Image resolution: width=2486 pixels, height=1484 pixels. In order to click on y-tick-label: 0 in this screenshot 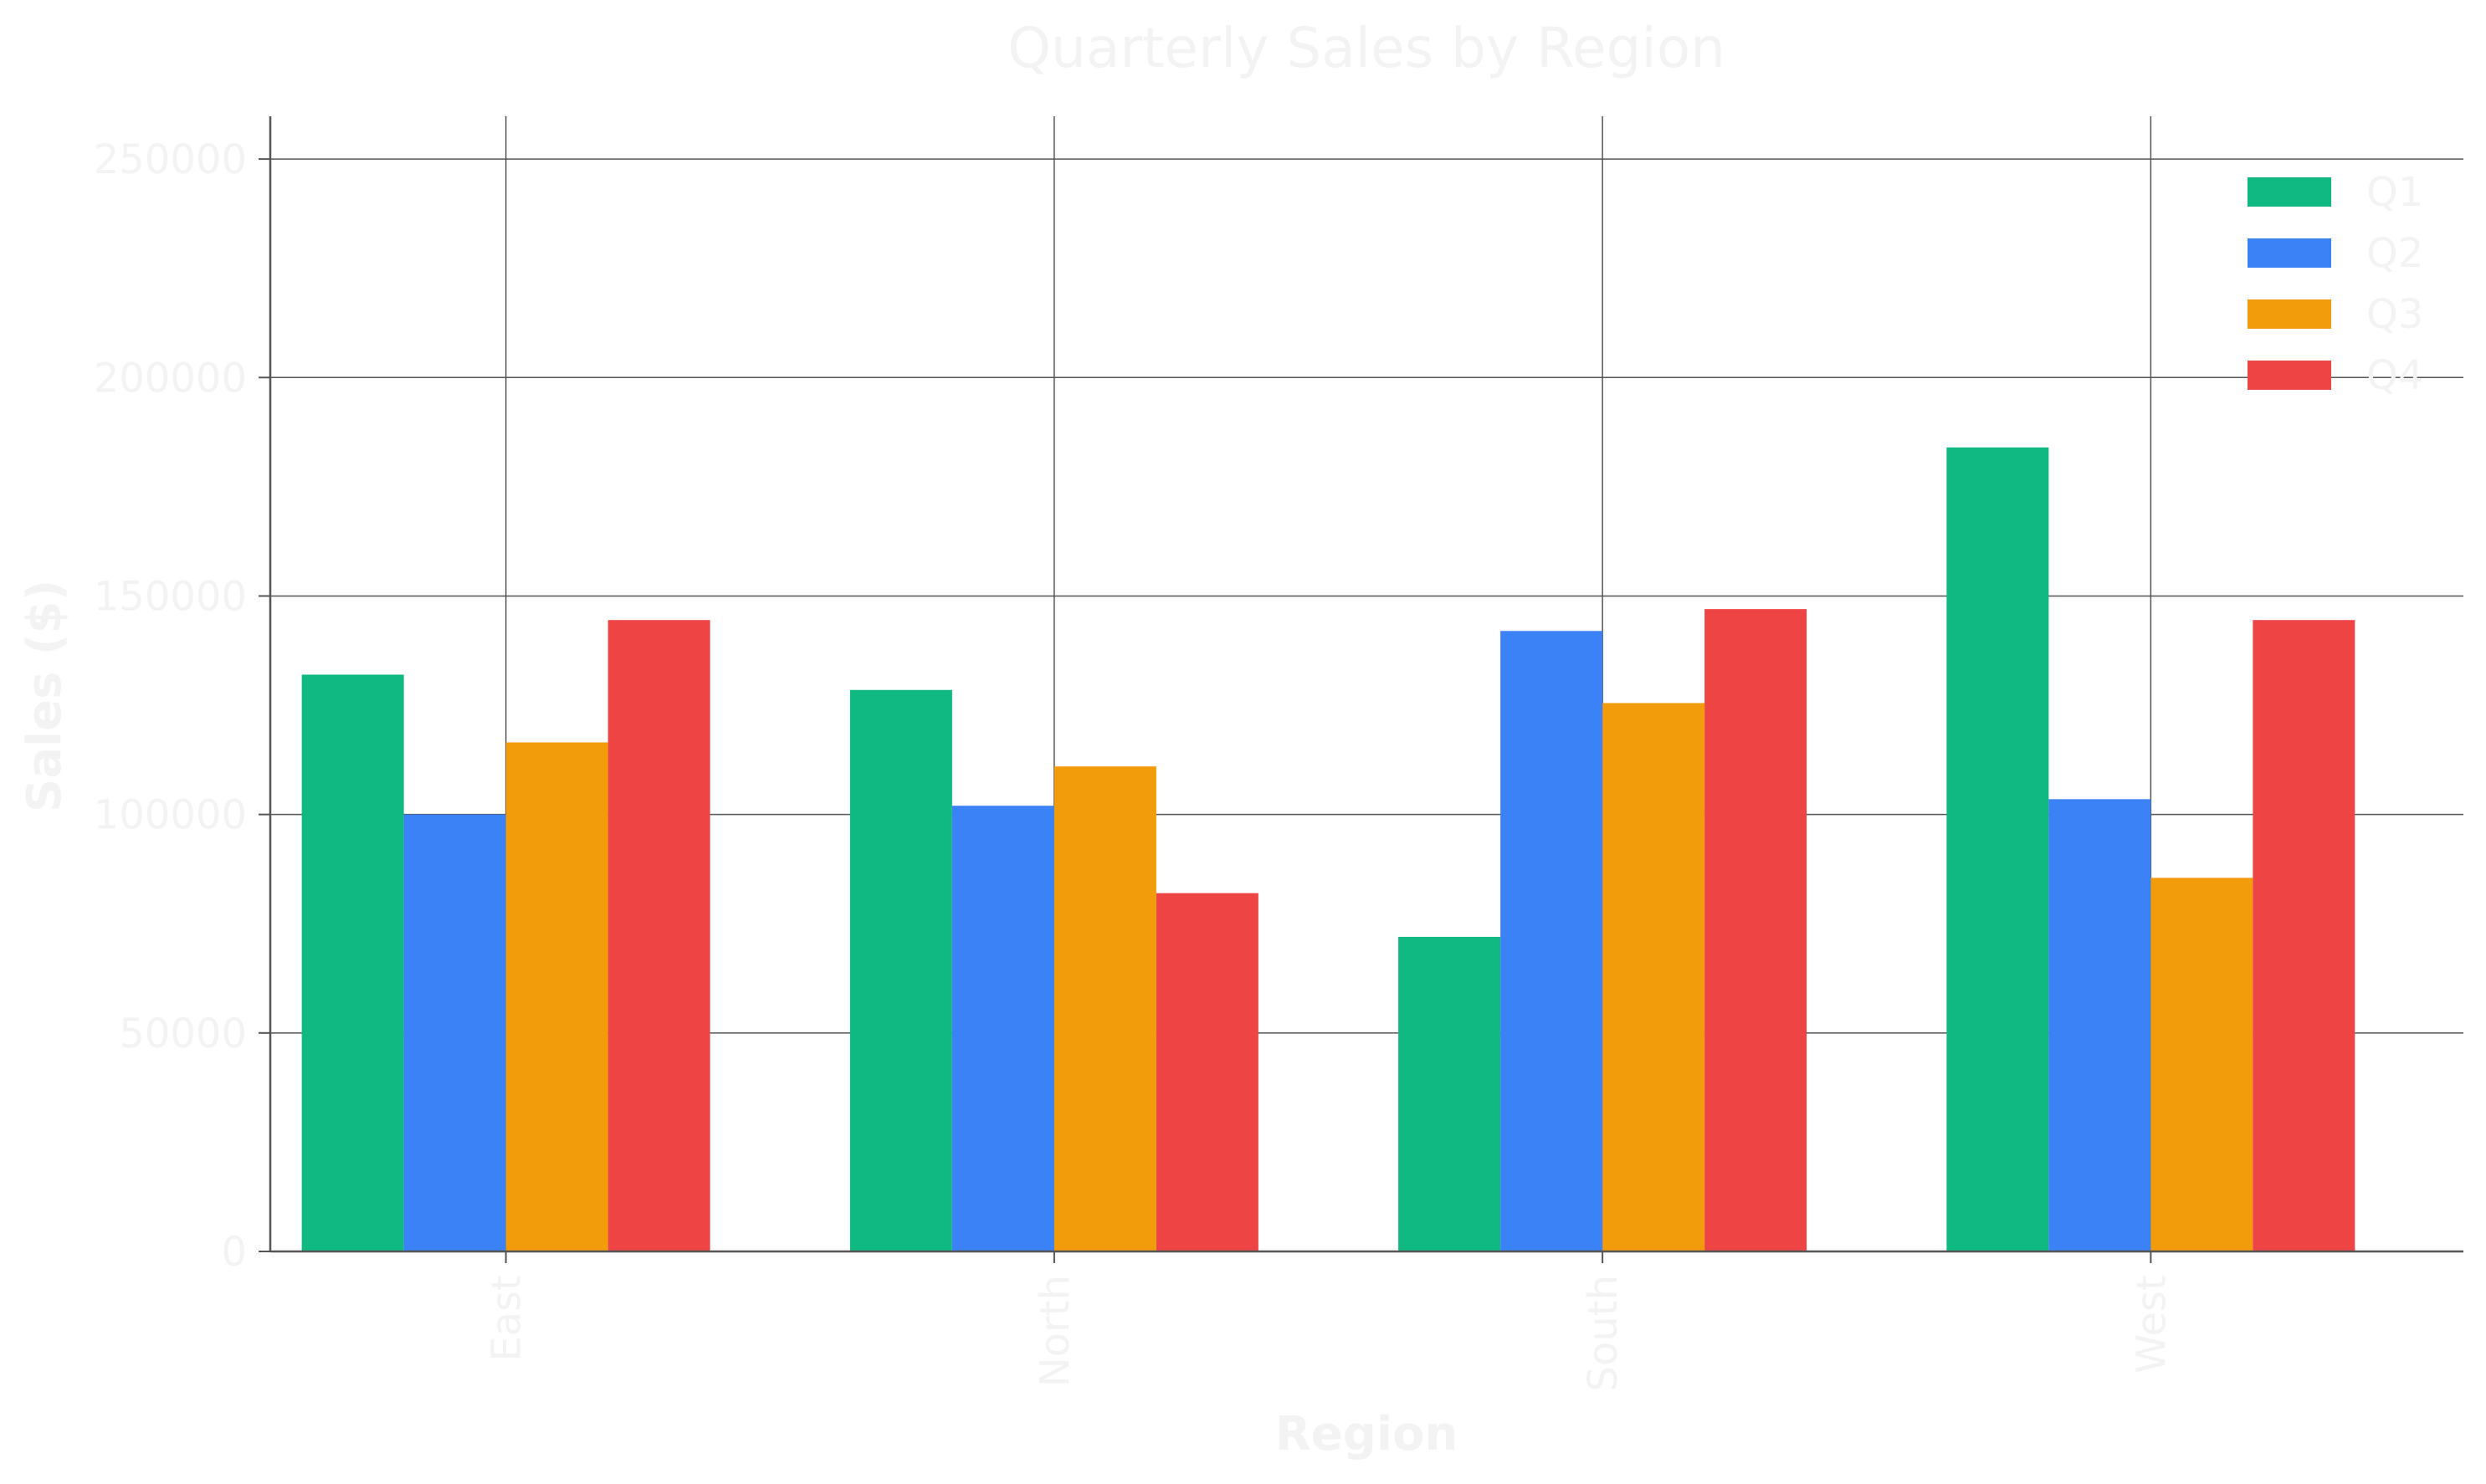, I will do `click(234, 1252)`.